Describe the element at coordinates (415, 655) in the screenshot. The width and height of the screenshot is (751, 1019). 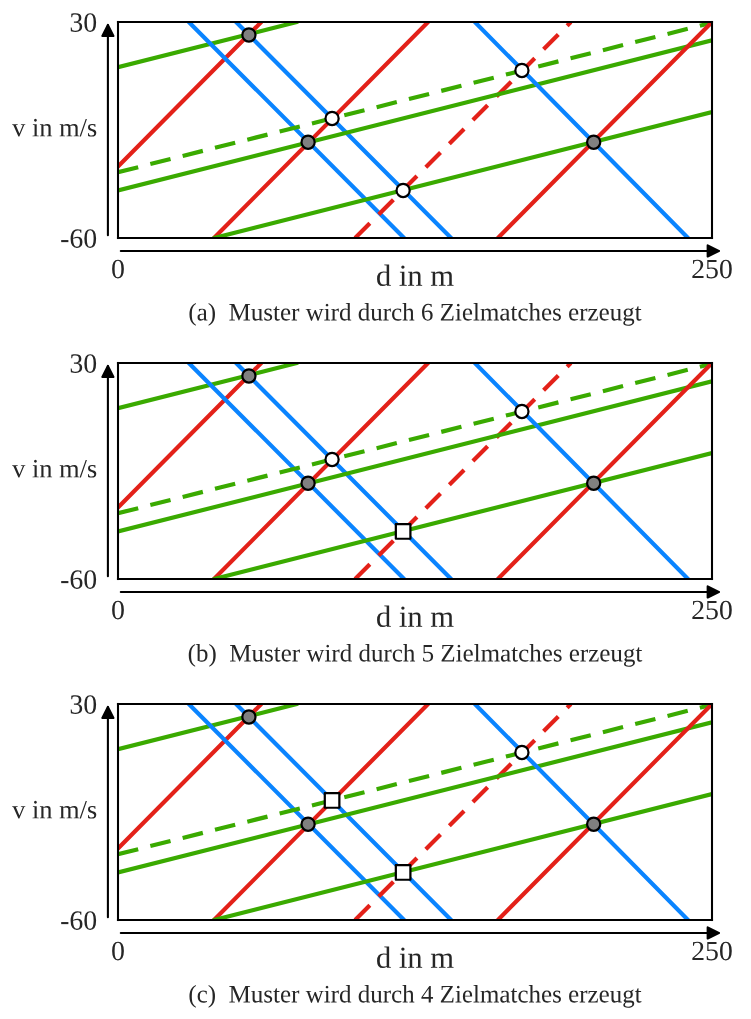
I see `text: (b) Muster wird durch 5 Zielmatches erzeugt` at that location.